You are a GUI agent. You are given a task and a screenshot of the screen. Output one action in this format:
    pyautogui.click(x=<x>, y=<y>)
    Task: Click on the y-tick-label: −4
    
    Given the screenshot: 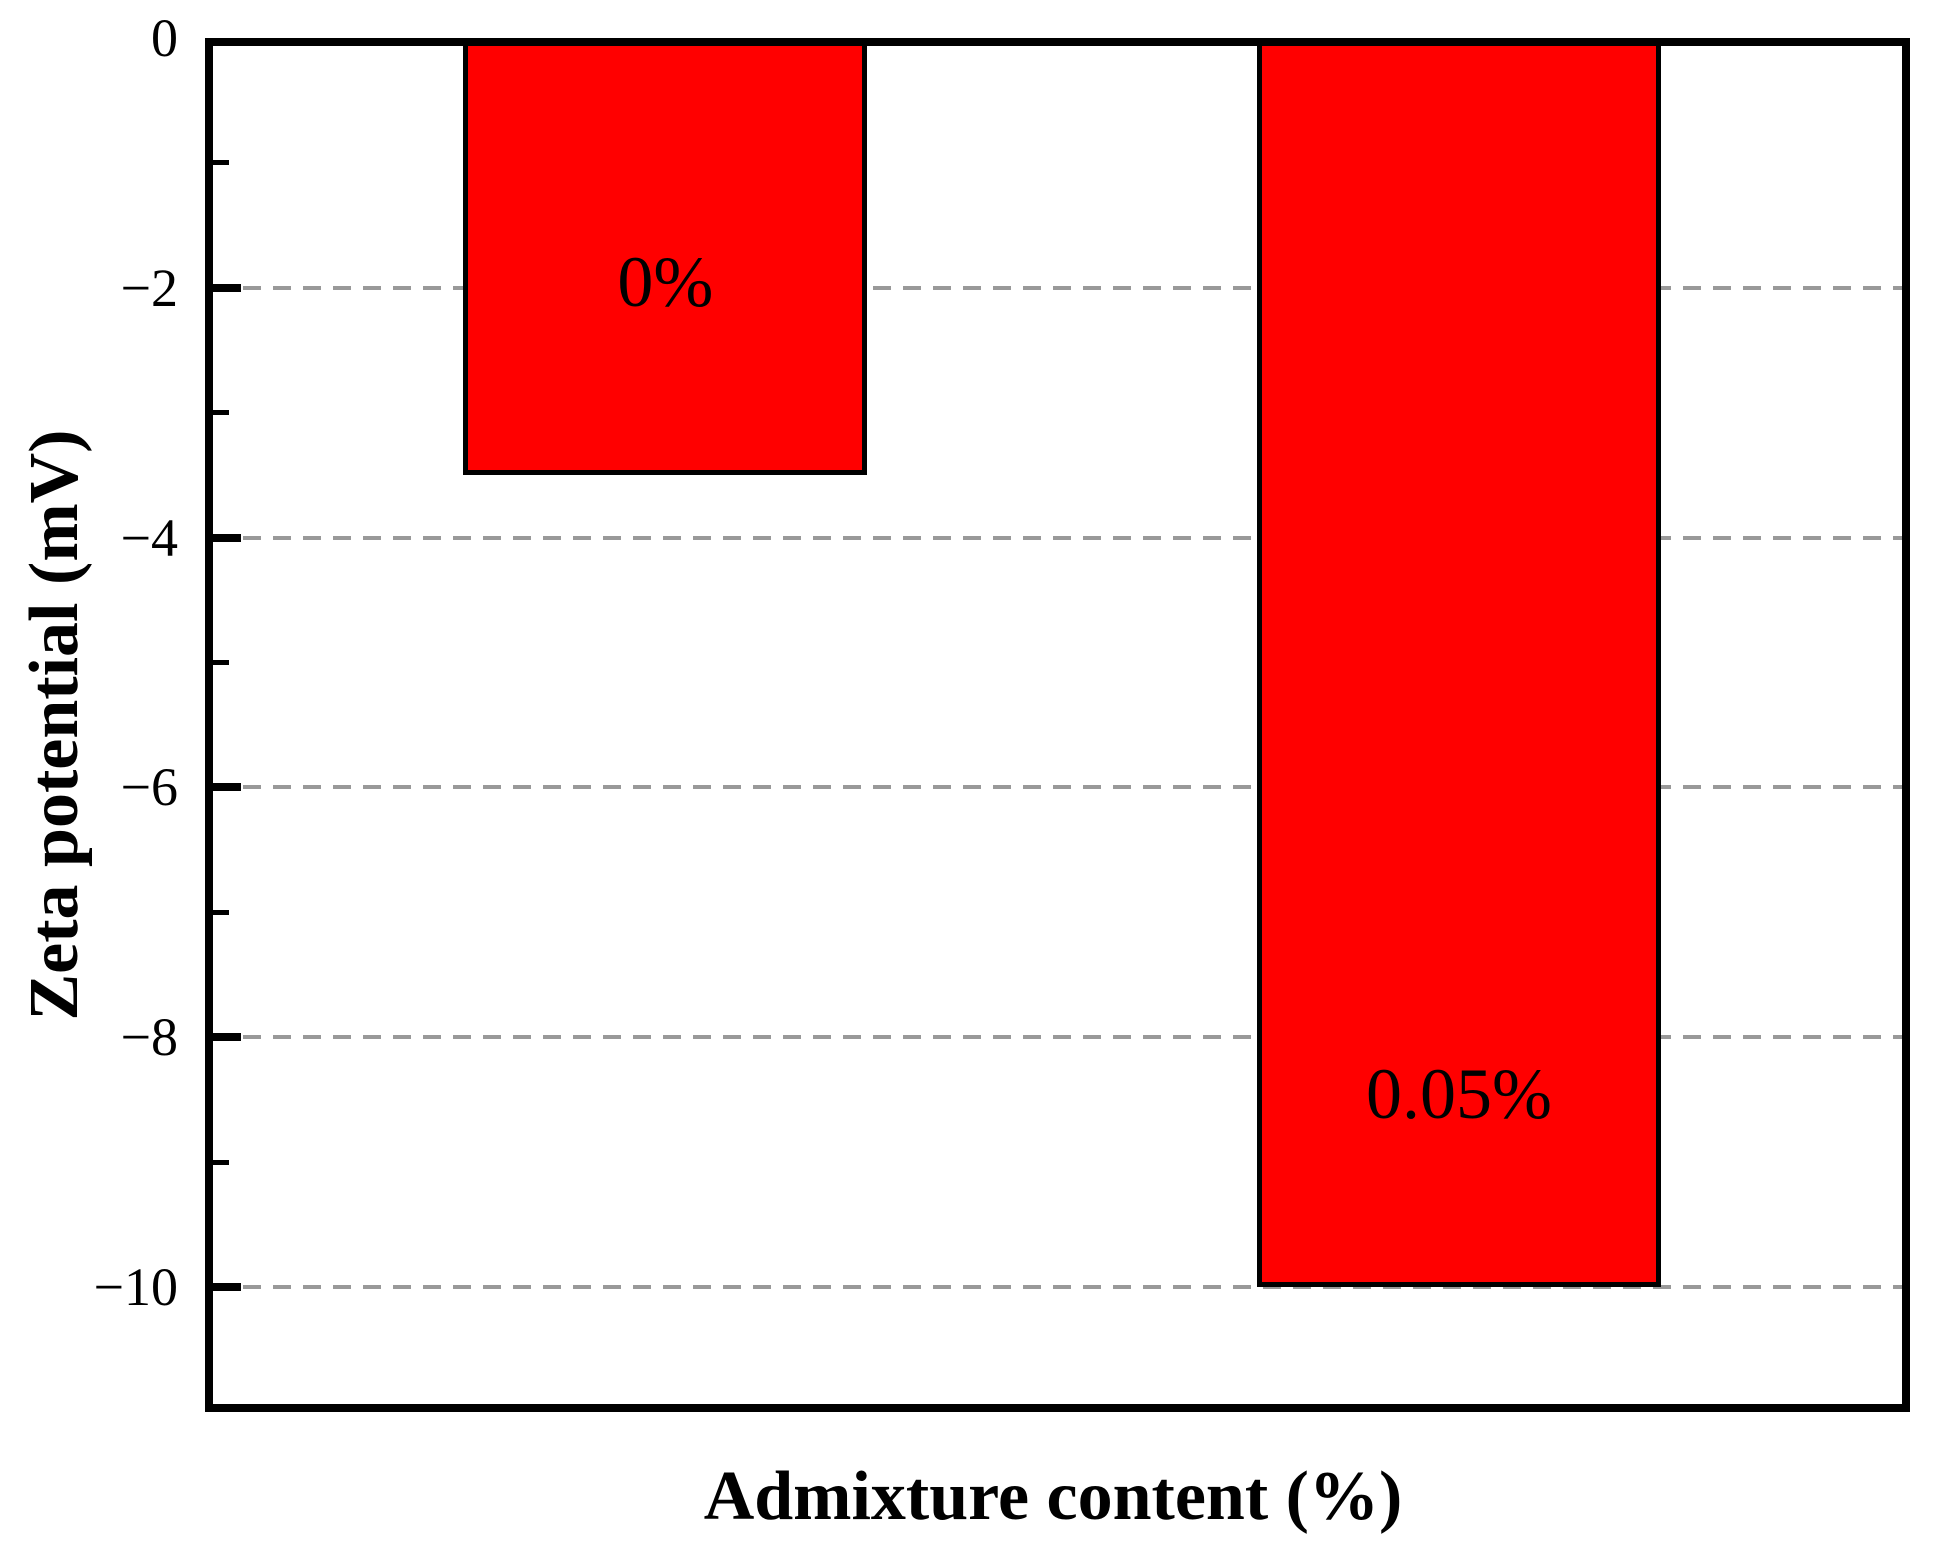 What is the action you would take?
    pyautogui.click(x=149, y=537)
    